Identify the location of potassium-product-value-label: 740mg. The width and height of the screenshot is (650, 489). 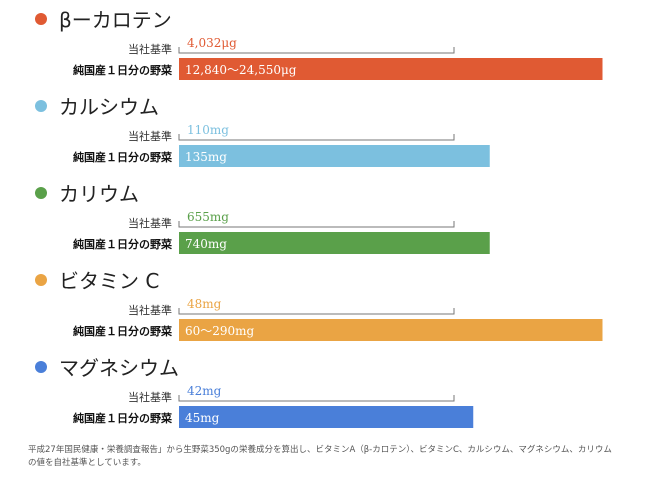
(206, 244).